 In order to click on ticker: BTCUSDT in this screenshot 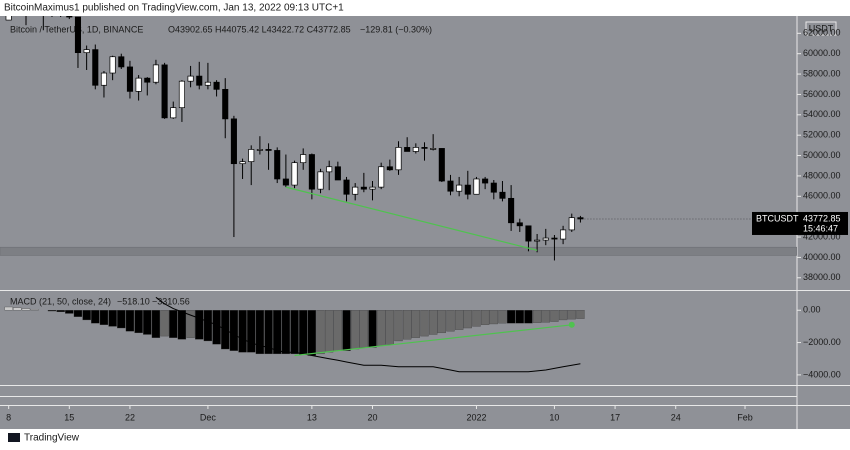, I will do `click(777, 218)`.